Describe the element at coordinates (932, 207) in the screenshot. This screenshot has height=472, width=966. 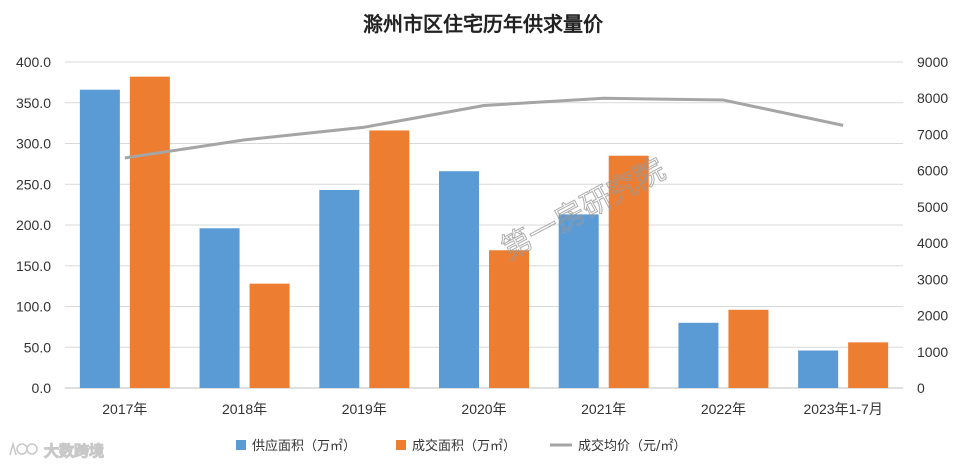
I see `right-tick-label: 5000` at that location.